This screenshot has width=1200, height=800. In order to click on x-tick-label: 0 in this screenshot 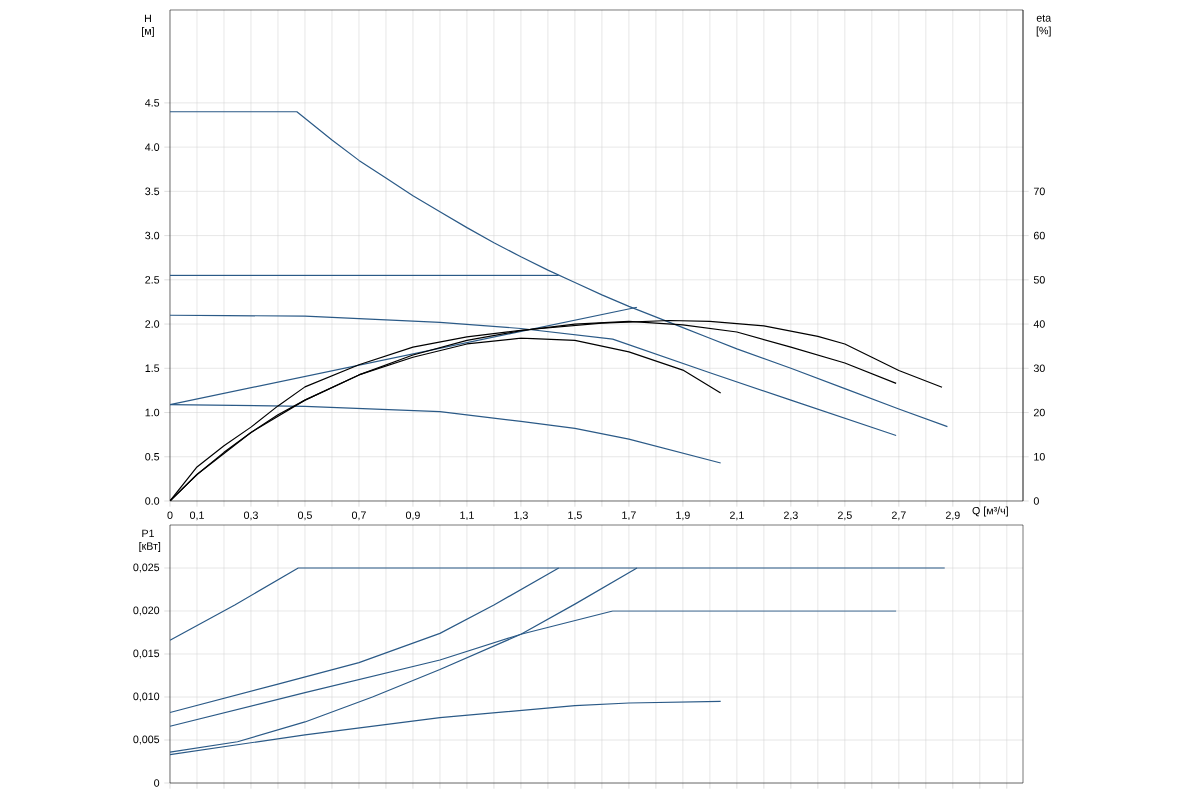, I will do `click(170, 515)`.